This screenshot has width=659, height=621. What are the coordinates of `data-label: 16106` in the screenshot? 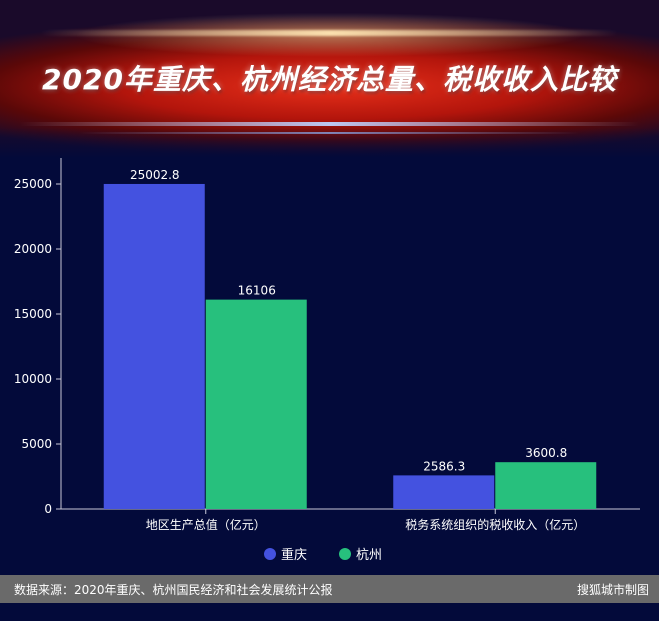 It's located at (257, 291).